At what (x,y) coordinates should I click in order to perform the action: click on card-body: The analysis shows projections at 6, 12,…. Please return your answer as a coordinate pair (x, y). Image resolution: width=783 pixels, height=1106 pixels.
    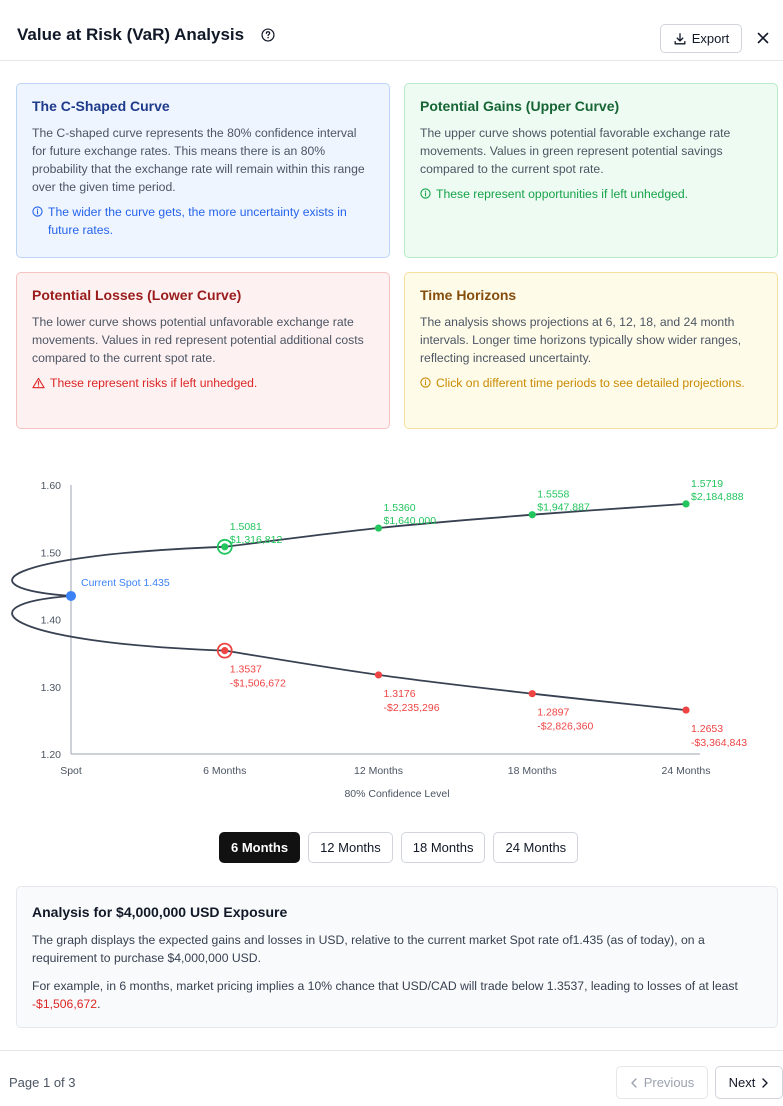
    Looking at the image, I should click on (581, 340).